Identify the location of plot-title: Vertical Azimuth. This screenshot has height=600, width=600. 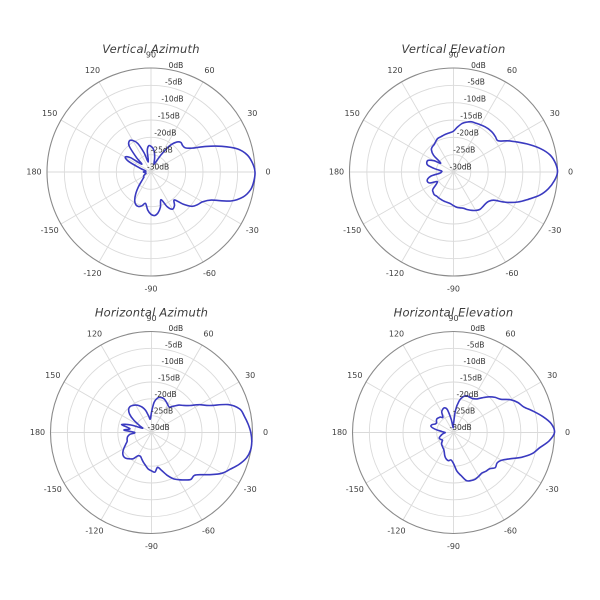
(151, 49).